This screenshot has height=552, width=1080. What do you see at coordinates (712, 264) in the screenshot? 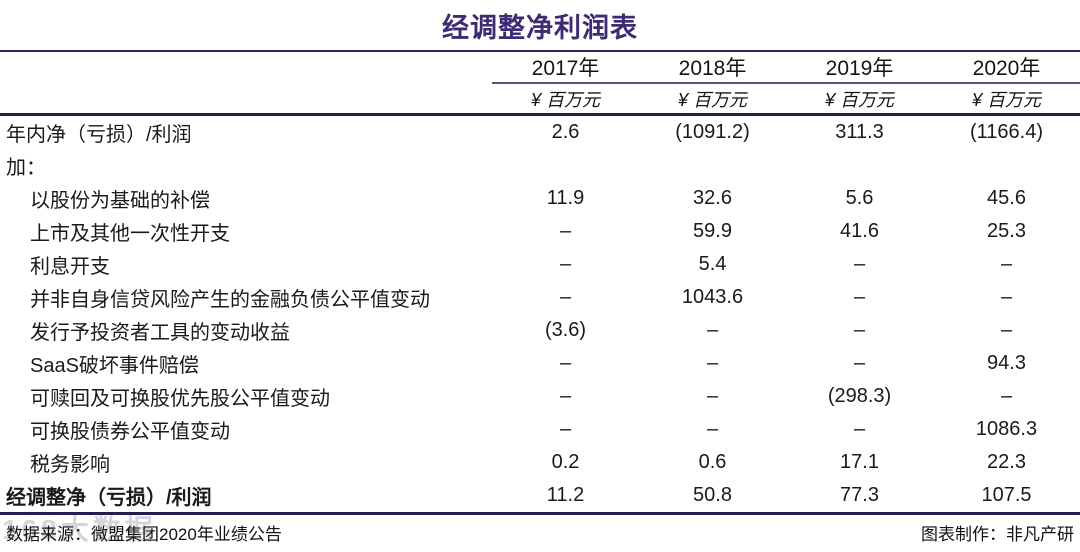
I see `row-value: 5.4` at bounding box center [712, 264].